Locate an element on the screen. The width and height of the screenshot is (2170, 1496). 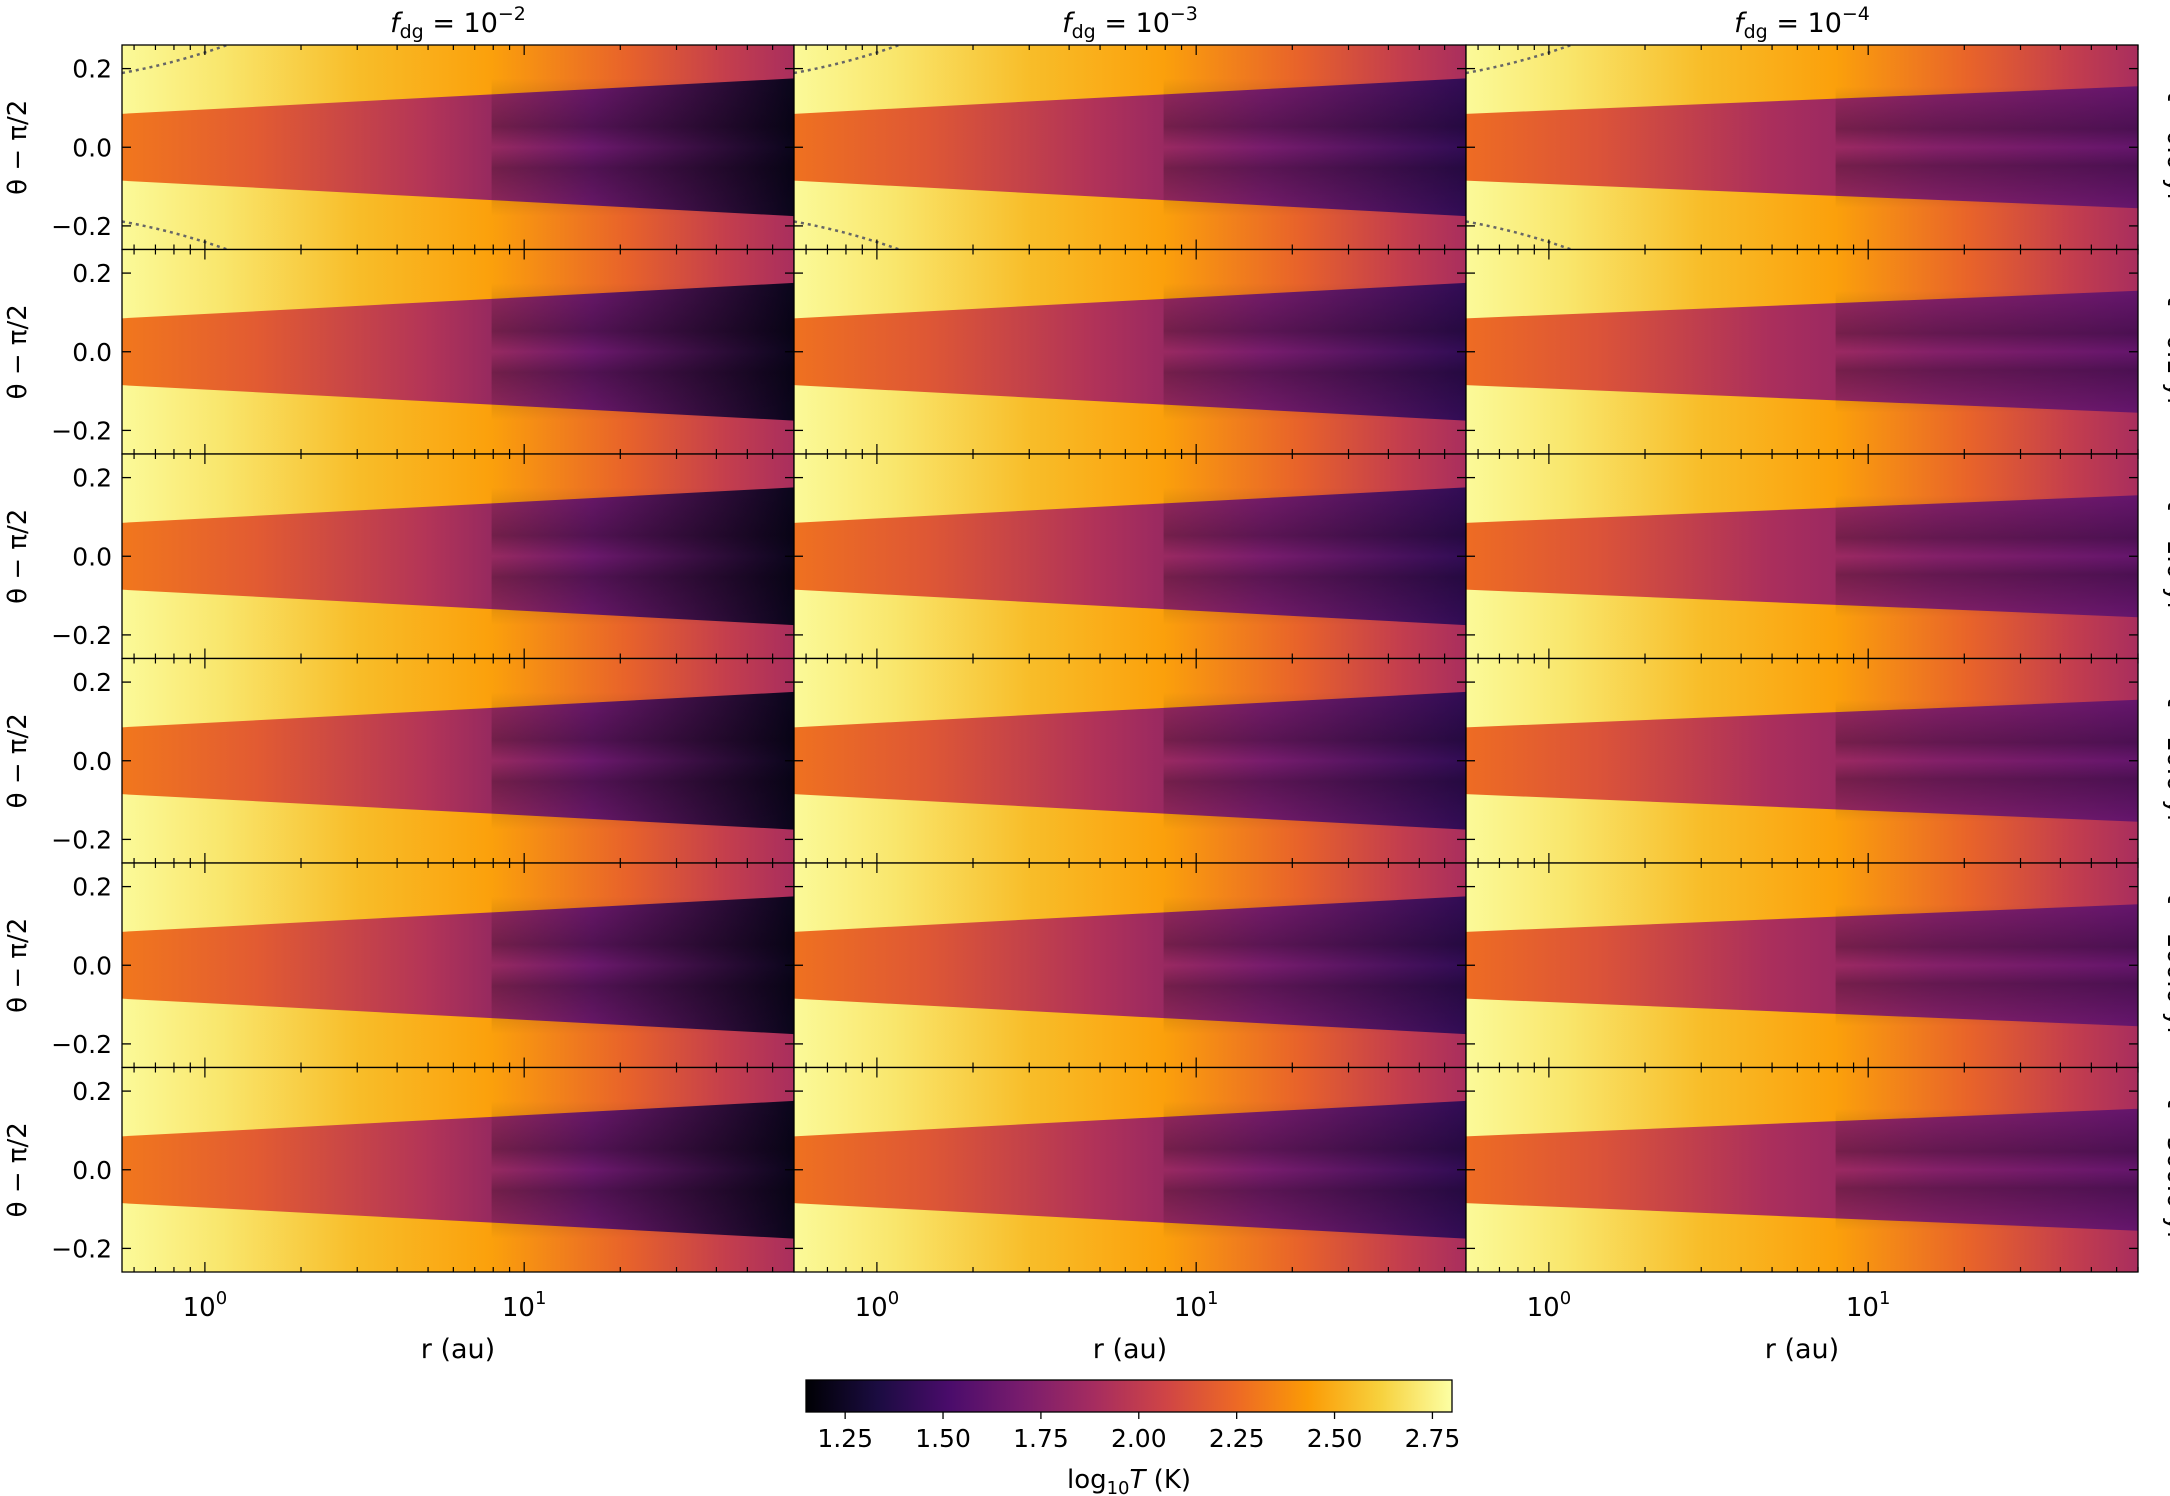
colorbar-tick-label: 2.50 is located at coordinates (1335, 1438).